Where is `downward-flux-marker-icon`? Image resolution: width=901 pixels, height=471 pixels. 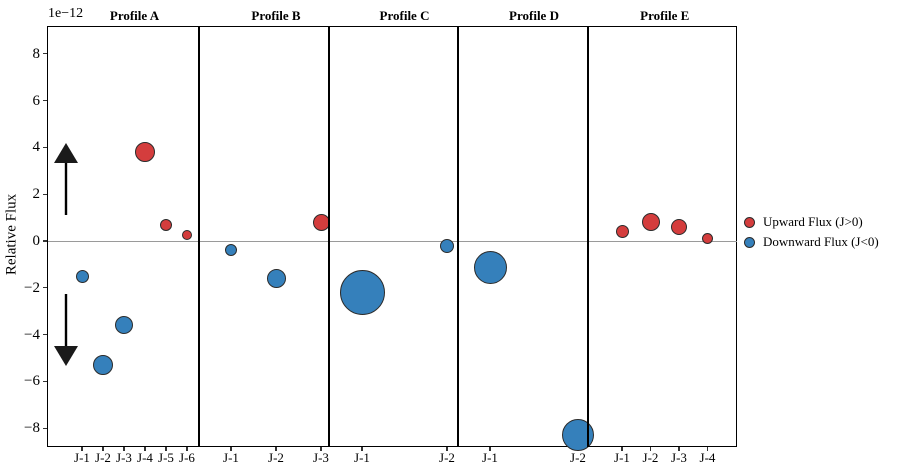 downward-flux-marker-icon is located at coordinates (749, 242).